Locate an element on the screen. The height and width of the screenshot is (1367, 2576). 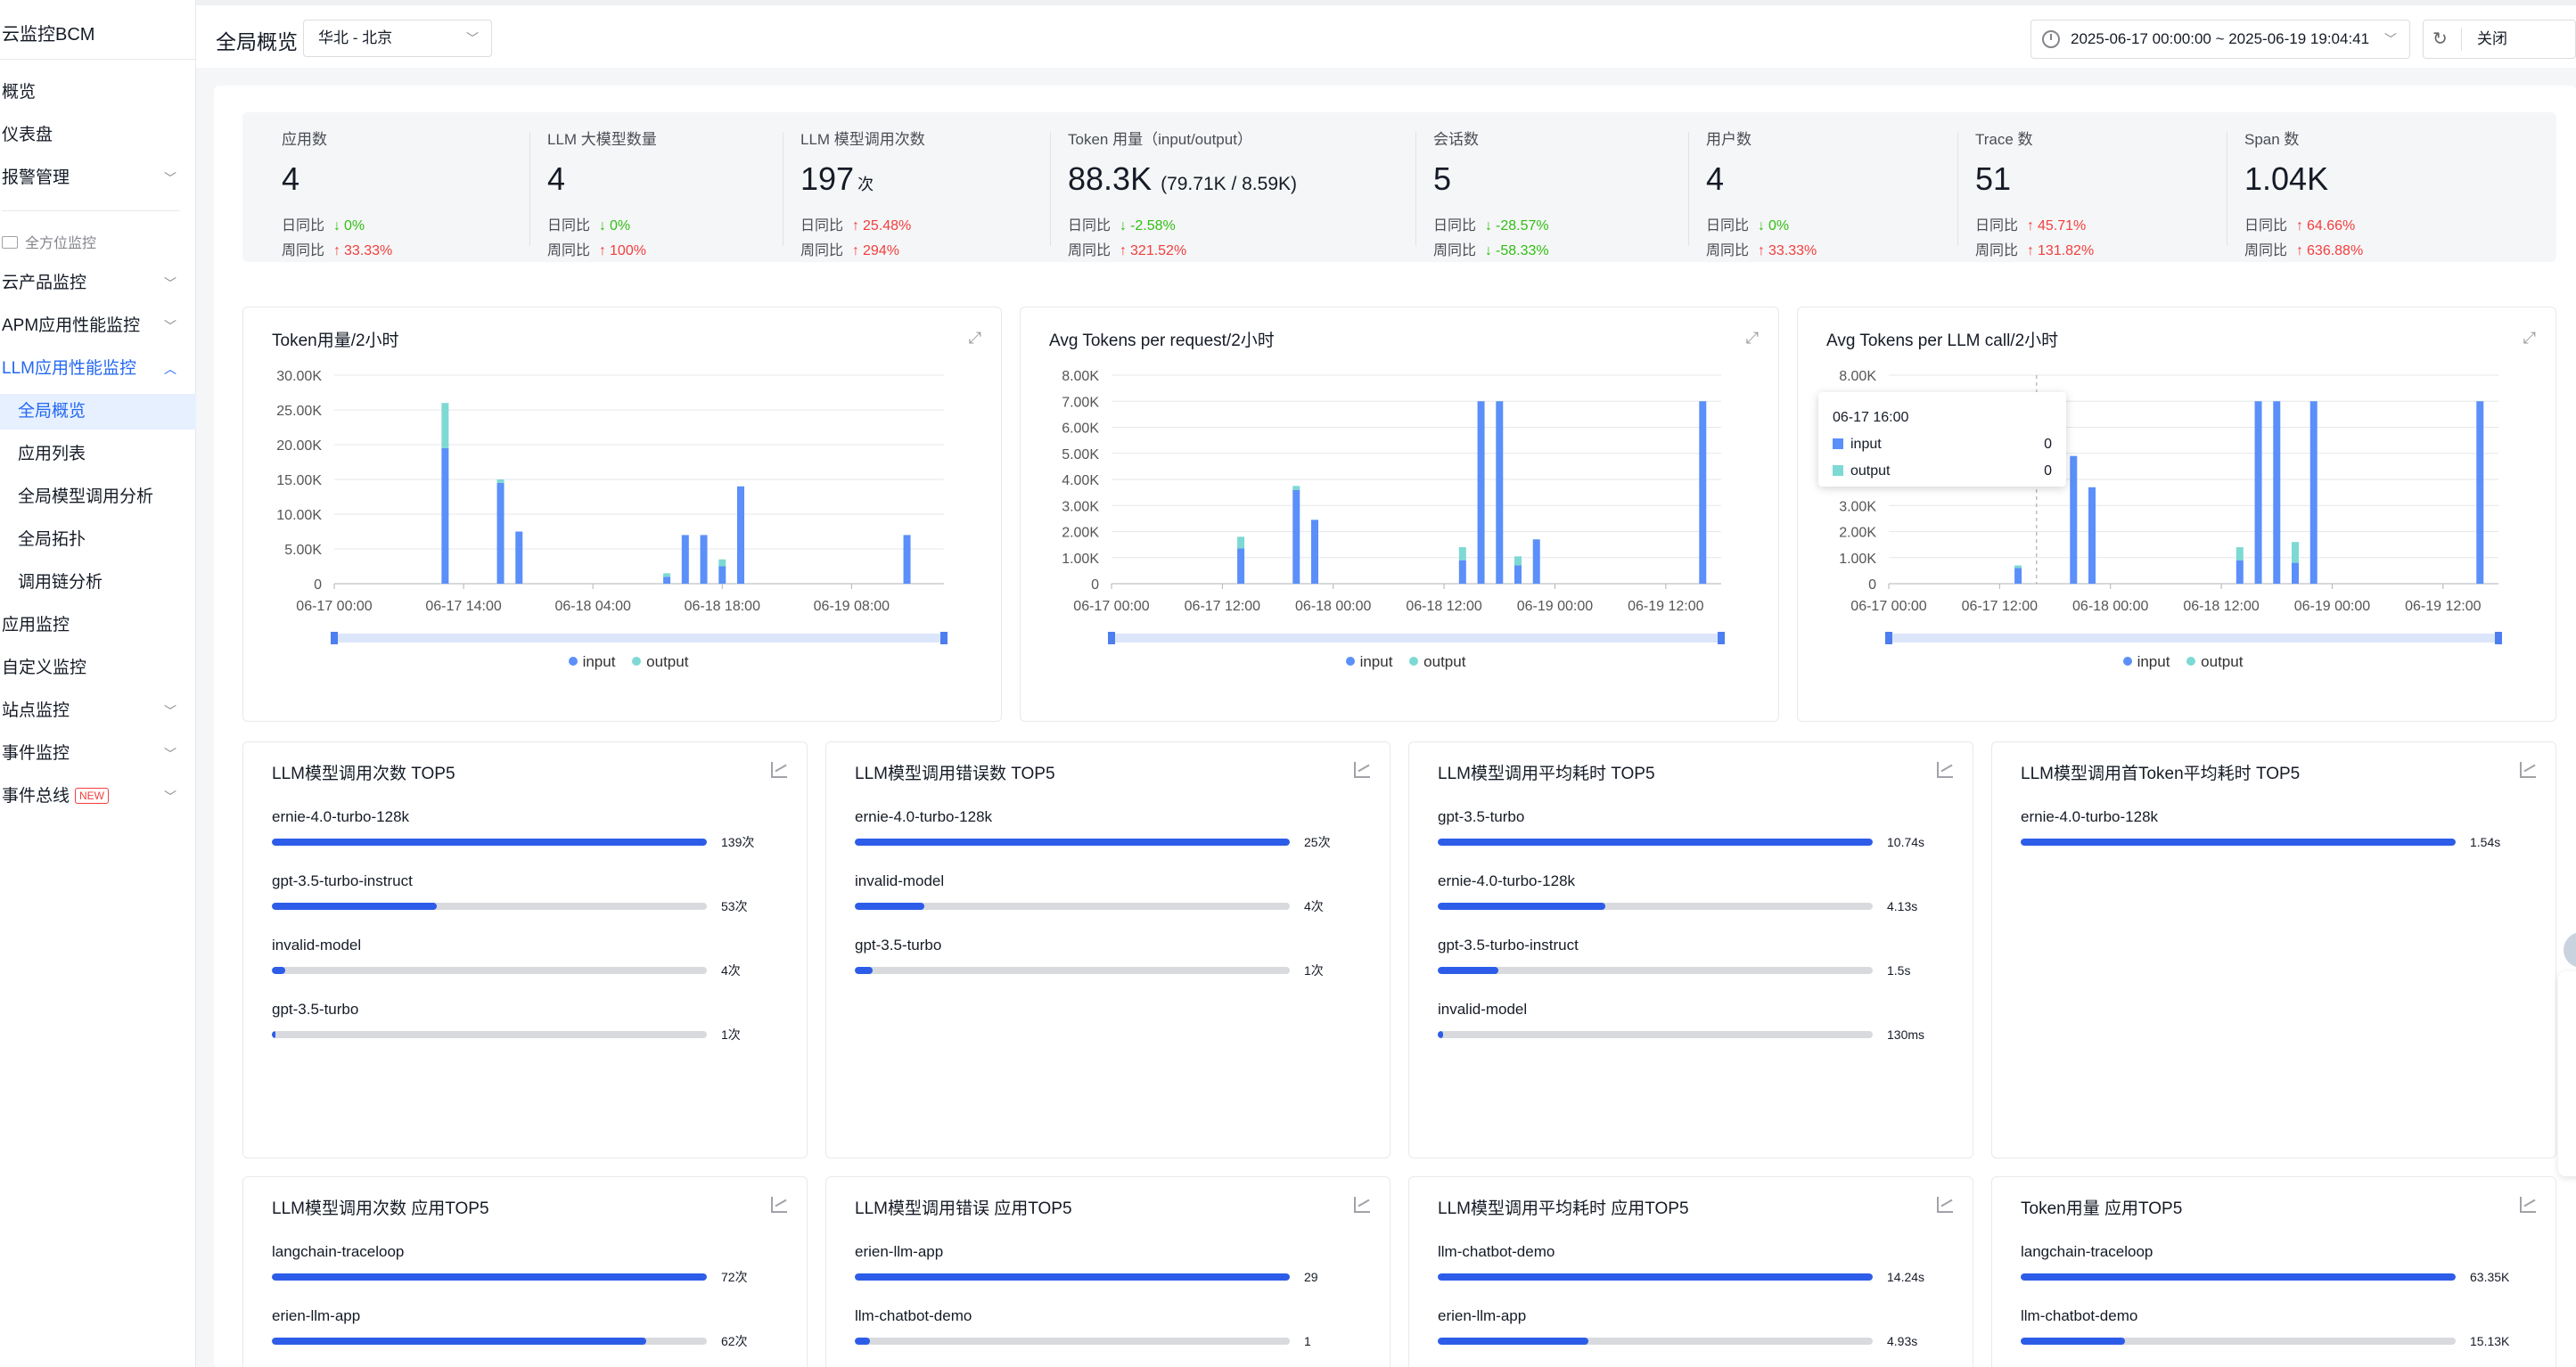
y-tick-label: 0 is located at coordinates (1872, 585).